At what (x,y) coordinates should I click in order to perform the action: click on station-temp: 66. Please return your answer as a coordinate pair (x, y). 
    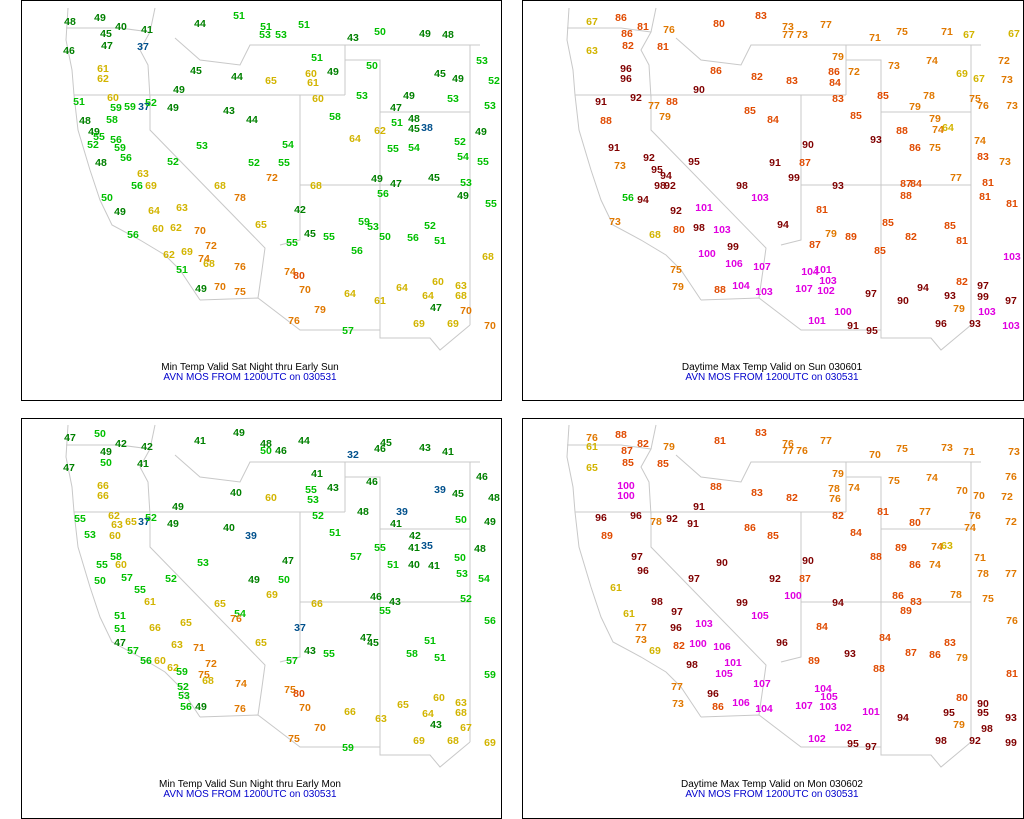
    Looking at the image, I should click on (103, 496).